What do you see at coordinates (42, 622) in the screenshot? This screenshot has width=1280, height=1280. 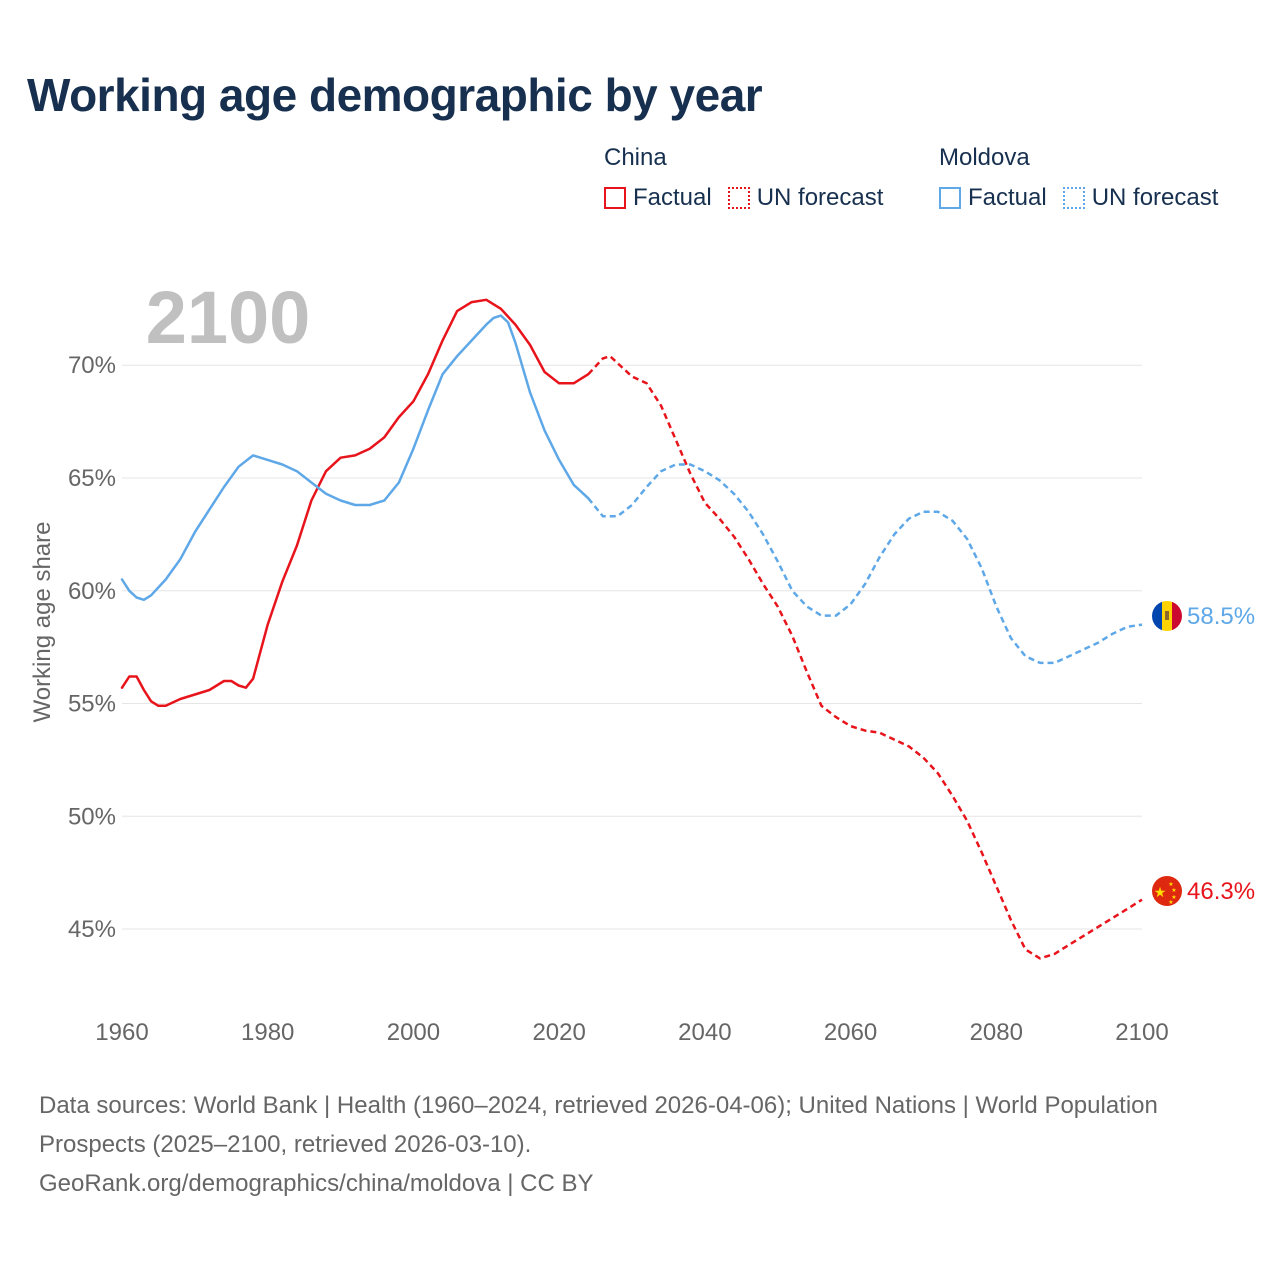 I see `y-axis-label: Working age share` at bounding box center [42, 622].